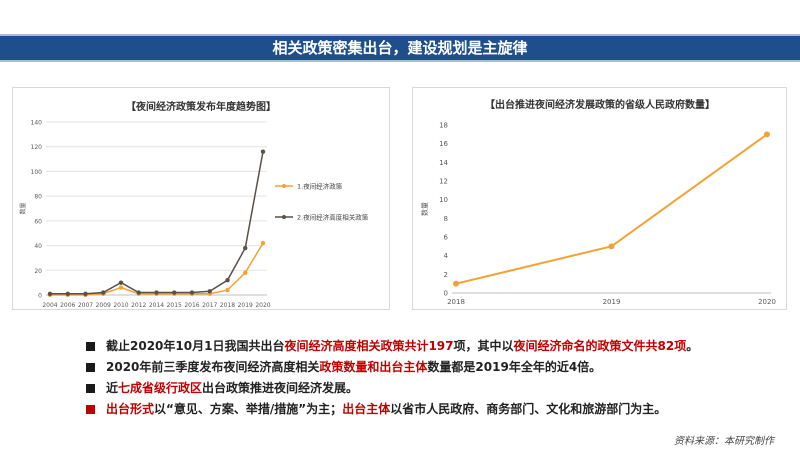 This screenshot has height=453, width=800. I want to click on highlight-text: 政策数量和出台主体, so click(373, 367).